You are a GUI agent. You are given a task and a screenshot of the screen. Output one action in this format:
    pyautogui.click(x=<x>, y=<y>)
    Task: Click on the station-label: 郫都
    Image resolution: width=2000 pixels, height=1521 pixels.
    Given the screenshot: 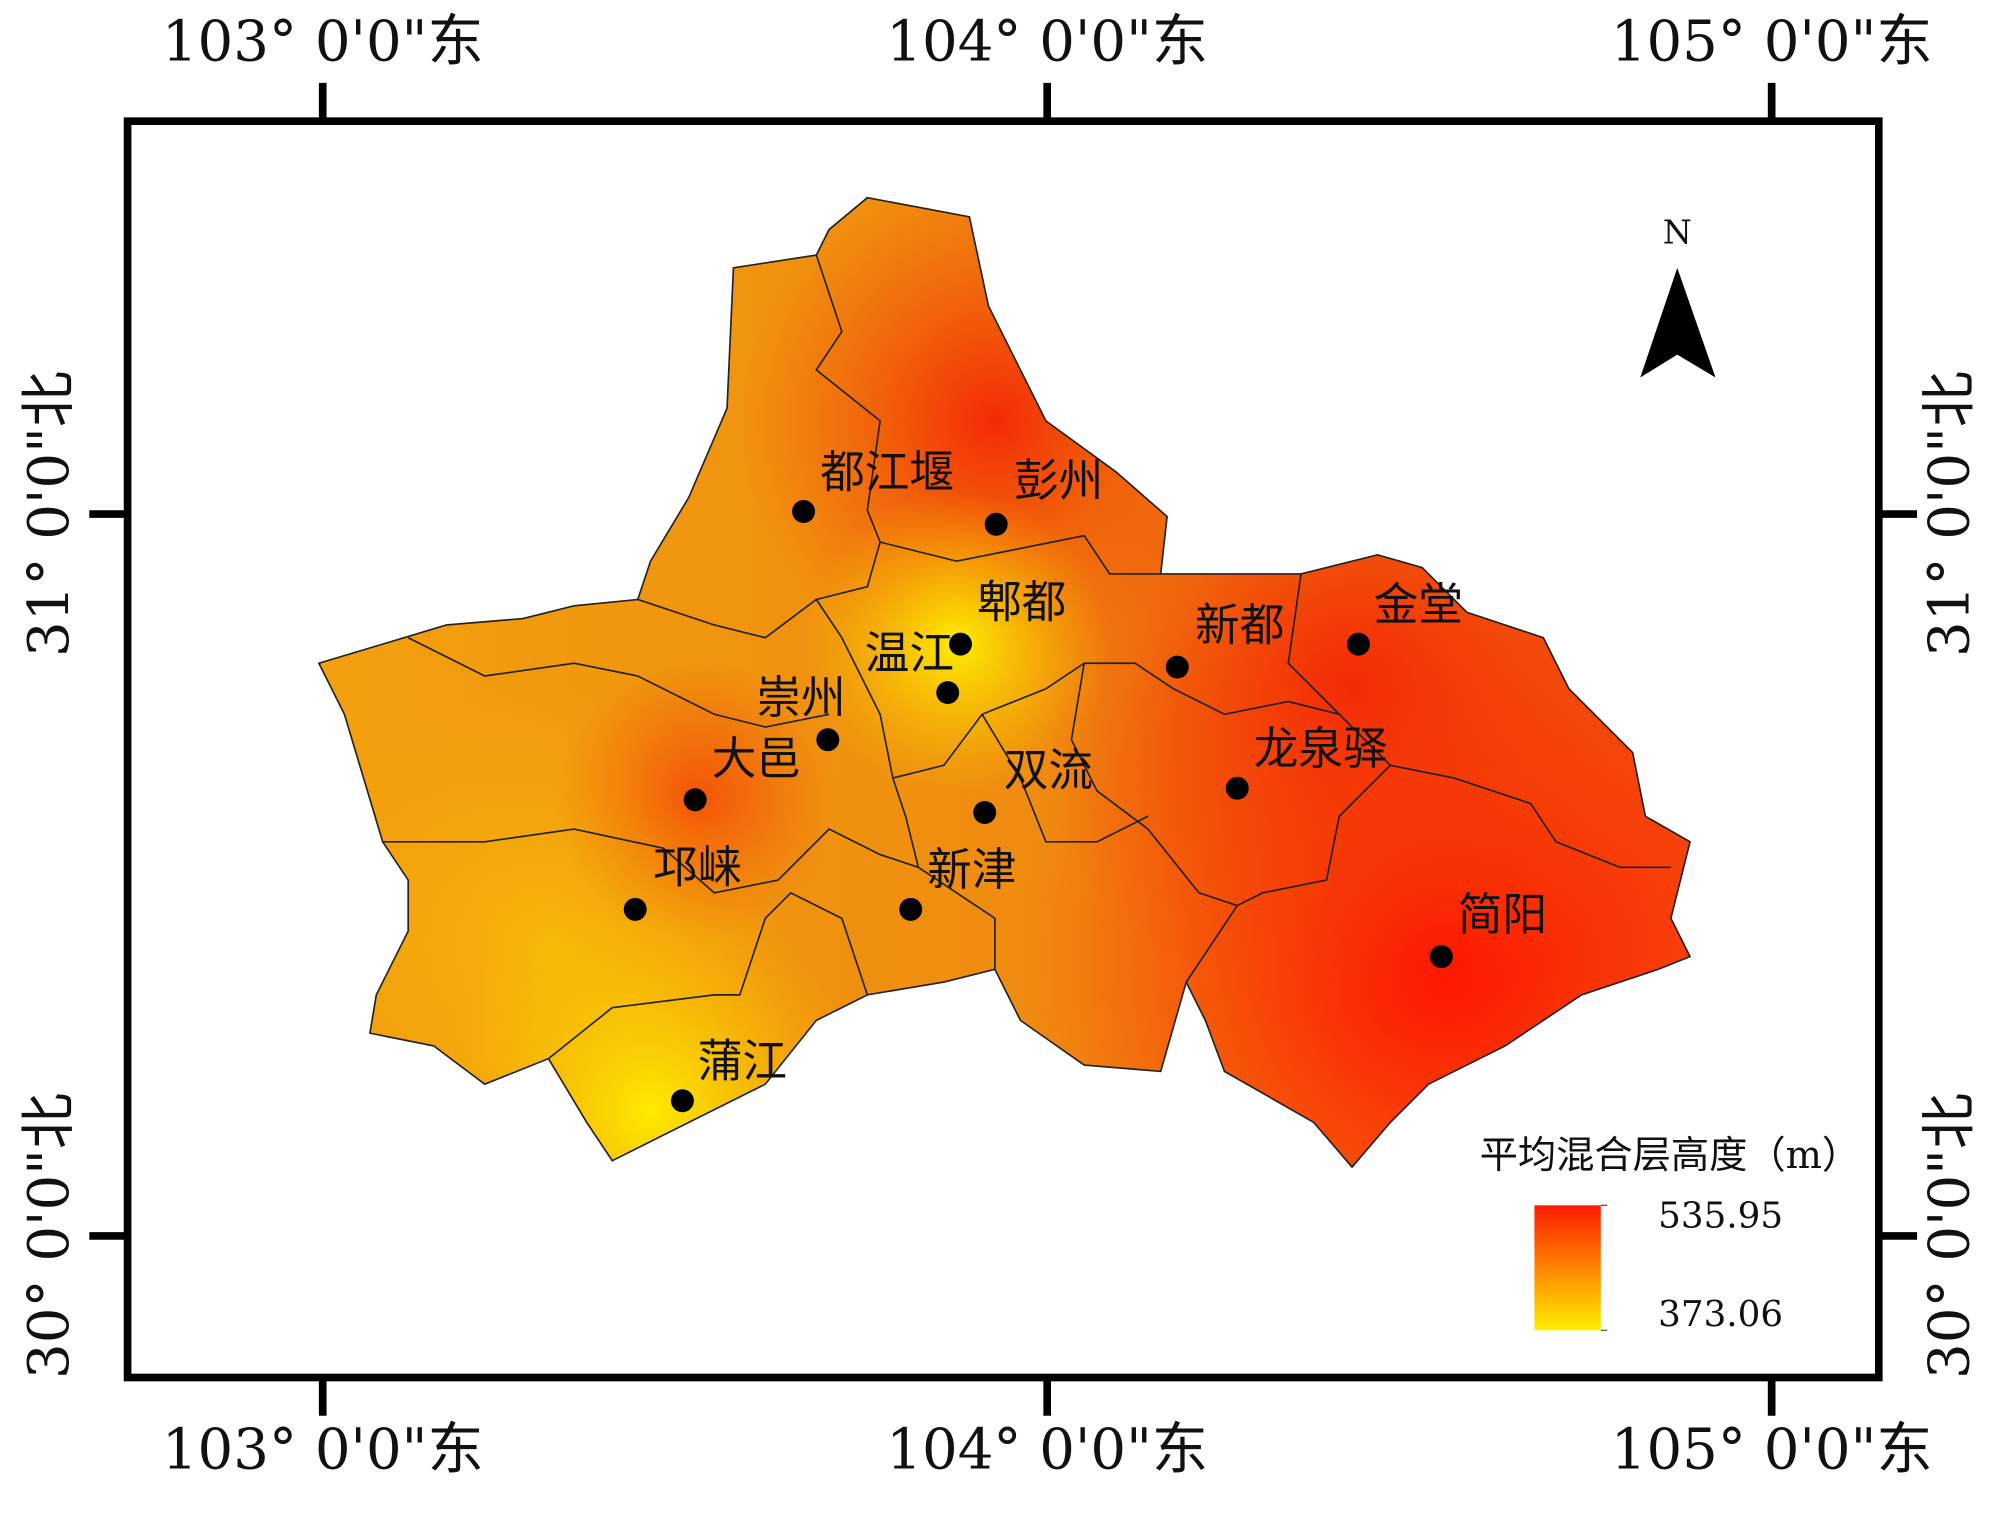 What is the action you would take?
    pyautogui.click(x=1021, y=602)
    